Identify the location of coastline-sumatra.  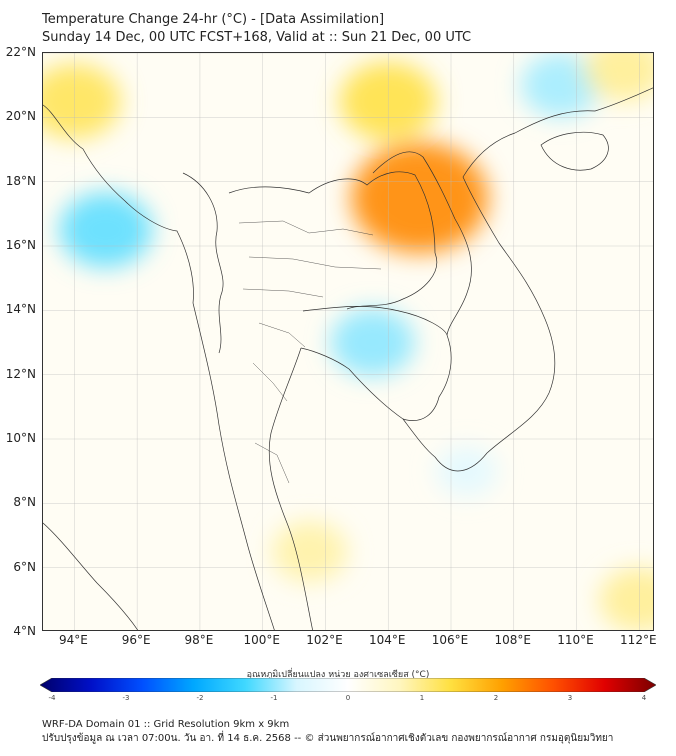
(91, 576).